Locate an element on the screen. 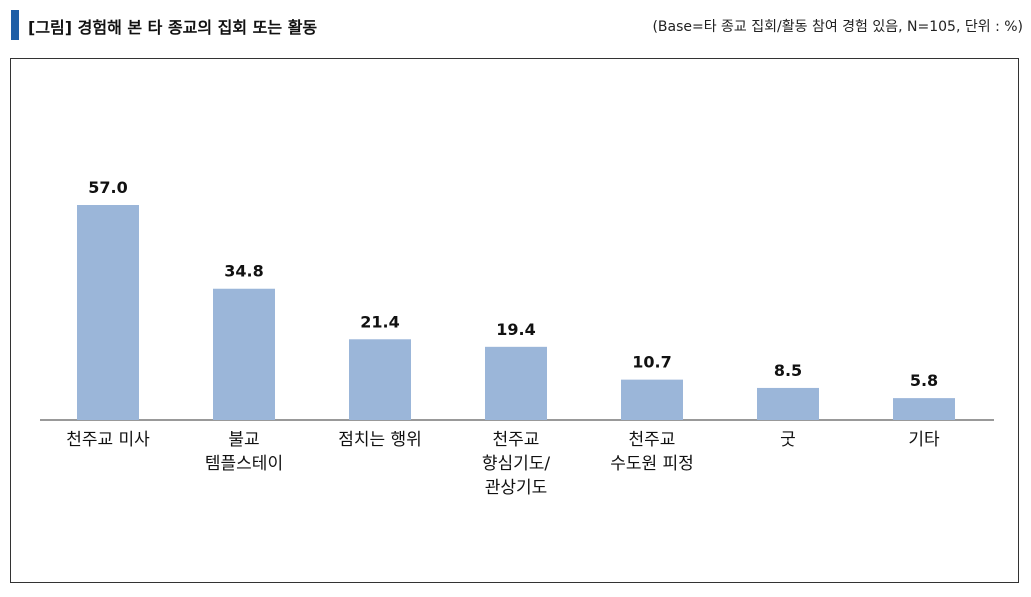 The width and height of the screenshot is (1031, 597). category-label-5: 굿 is located at coordinates (788, 440).